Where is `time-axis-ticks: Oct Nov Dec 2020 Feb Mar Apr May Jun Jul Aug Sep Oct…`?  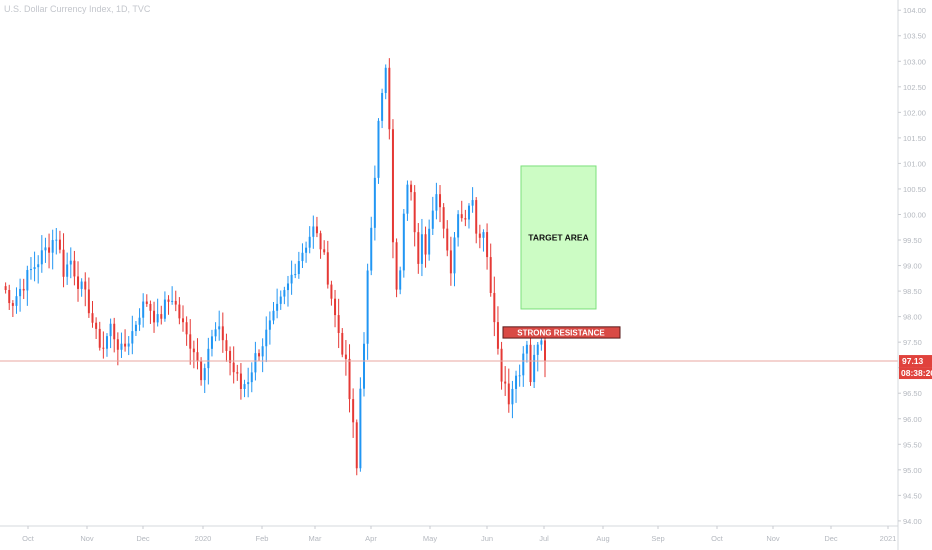
time-axis-ticks: Oct Nov Dec 2020 Feb Mar Apr May Jun Jul Aug Sep Oct… is located at coordinates (459, 534).